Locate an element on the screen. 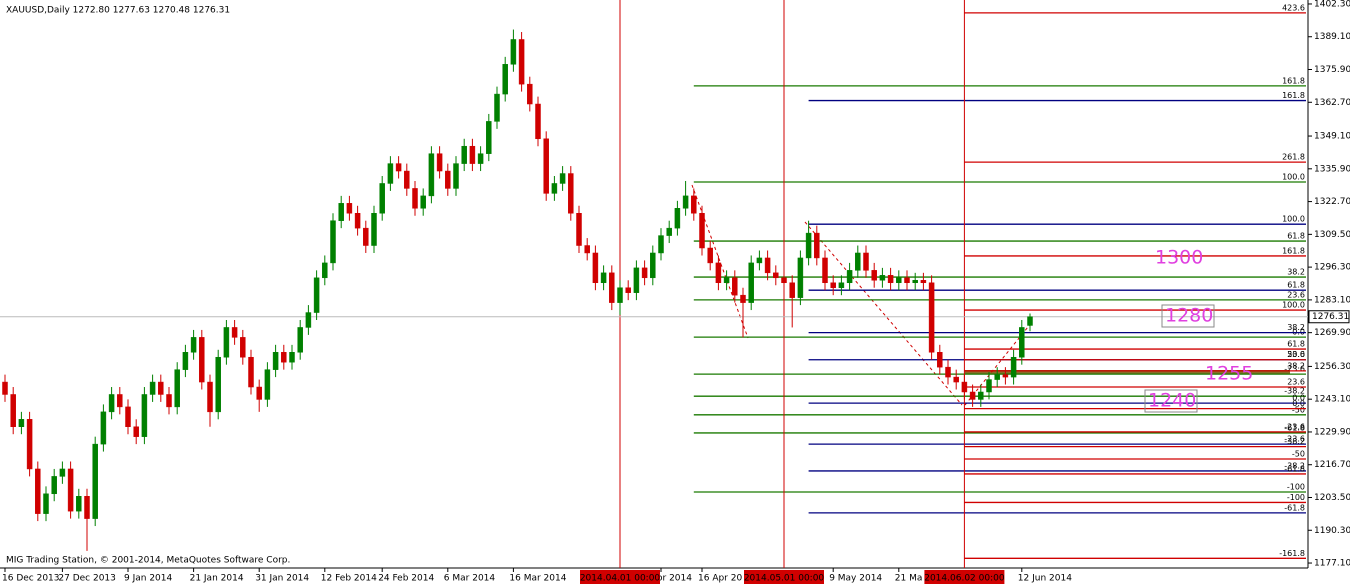  x-tick-label: 31 Jan 2014 is located at coordinates (282, 579).